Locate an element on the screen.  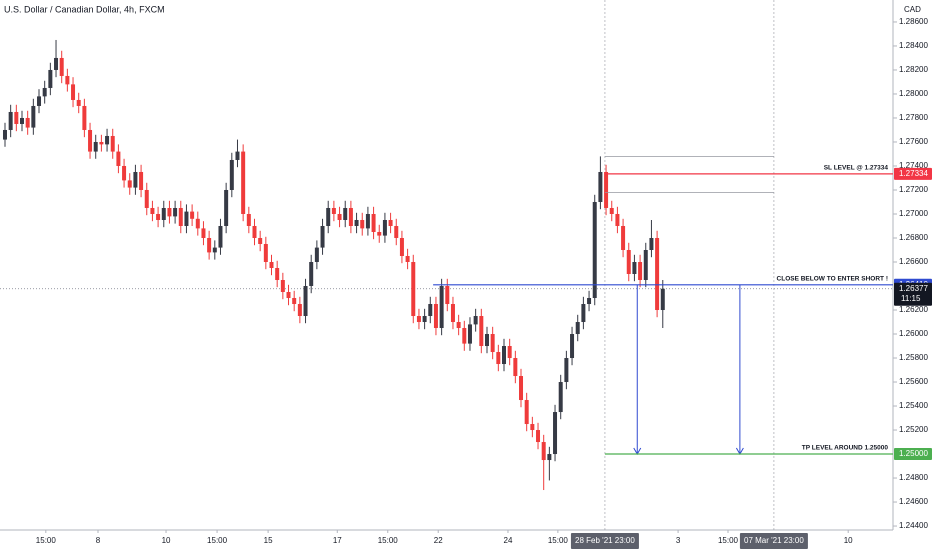
countdown-label: 11:15 is located at coordinates (911, 298).